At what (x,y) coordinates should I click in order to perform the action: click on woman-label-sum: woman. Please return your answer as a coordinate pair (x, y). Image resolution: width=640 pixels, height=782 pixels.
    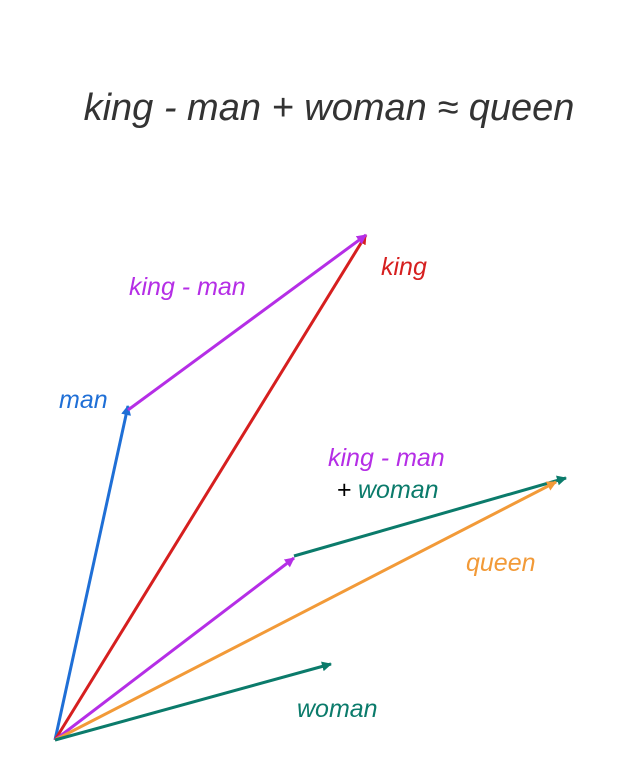
    Looking at the image, I should click on (398, 490).